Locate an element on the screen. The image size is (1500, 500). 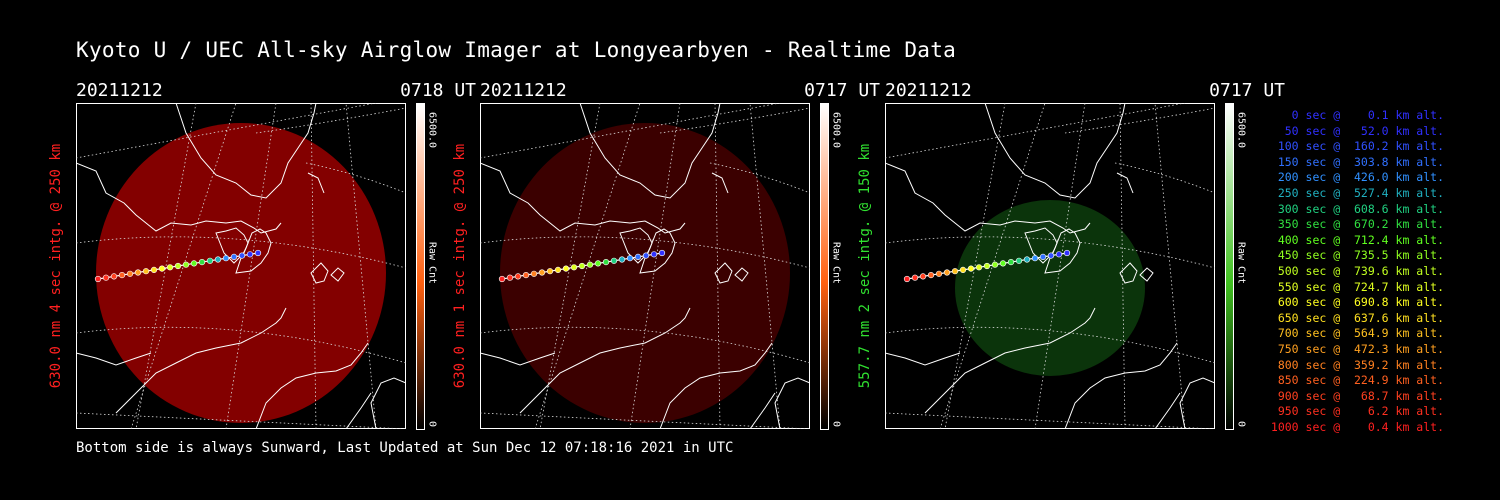
legend-entry: 600 sec @ 690.8 km alt. is located at coordinates (1357, 302).